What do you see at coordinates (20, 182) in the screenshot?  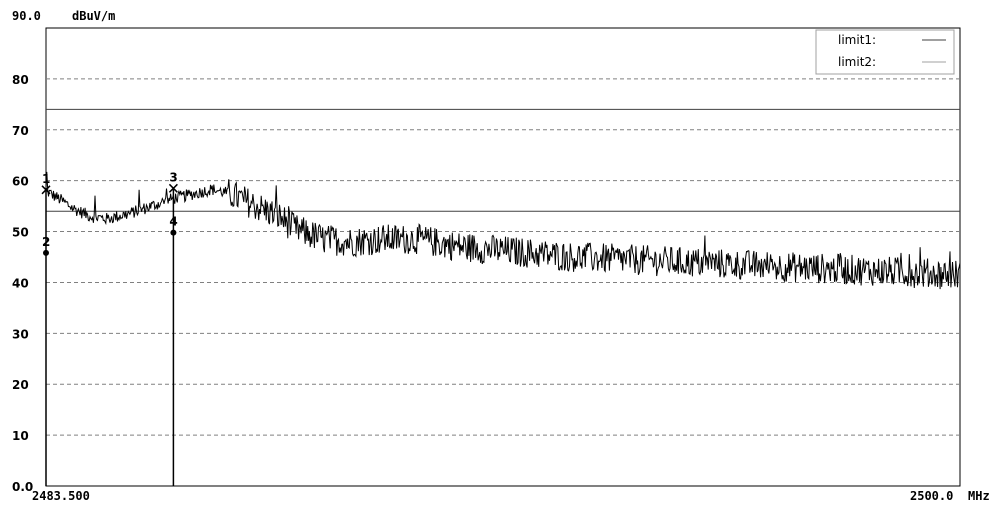 I see `y-tick-60: 60` at bounding box center [20, 182].